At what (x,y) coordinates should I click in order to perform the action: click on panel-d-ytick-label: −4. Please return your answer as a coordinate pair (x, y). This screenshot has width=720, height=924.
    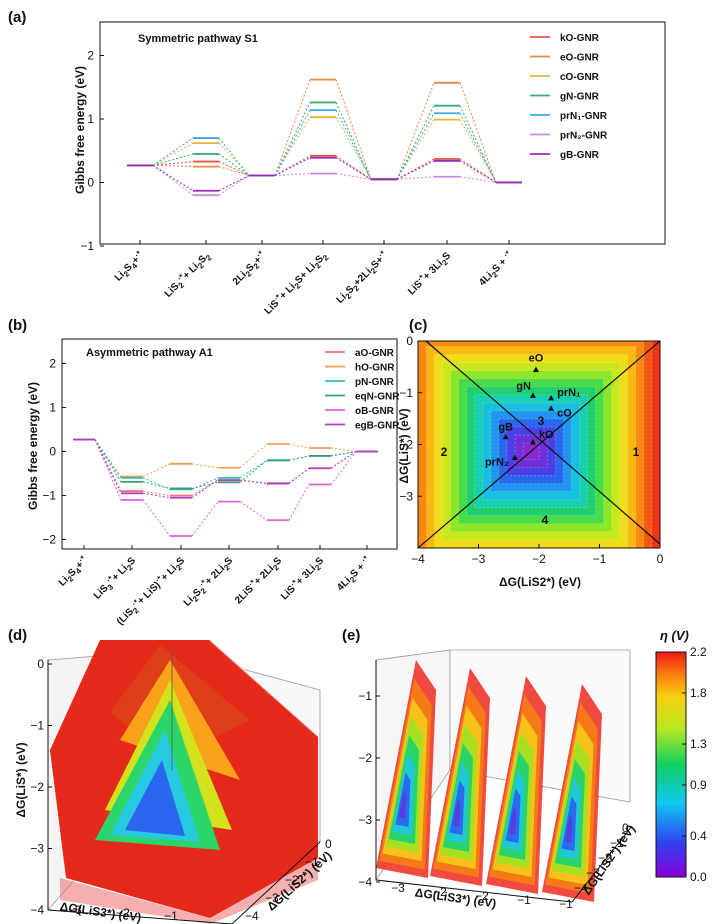
    Looking at the image, I should click on (252, 916).